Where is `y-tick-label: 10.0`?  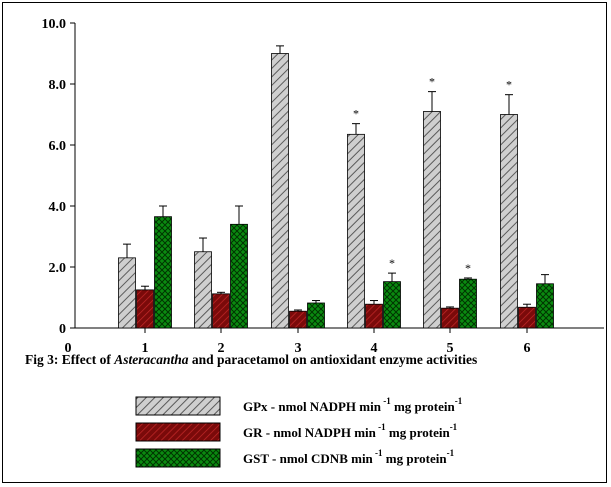 y-tick-label: 10.0 is located at coordinates (54, 24).